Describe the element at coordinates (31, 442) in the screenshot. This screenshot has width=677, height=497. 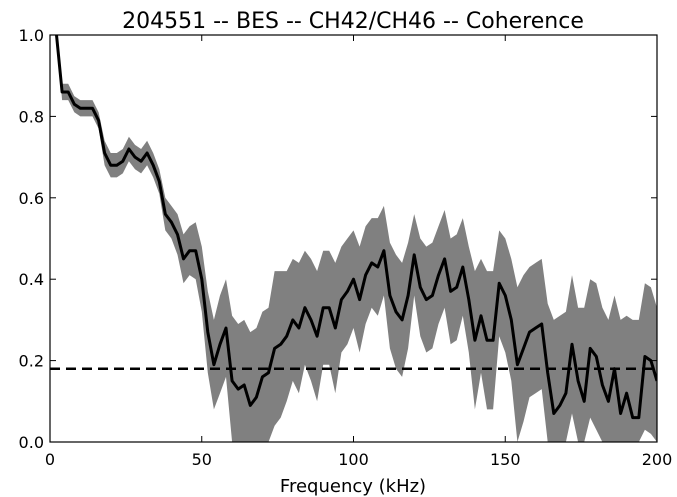
I see `y-tick-label: 0.0` at that location.